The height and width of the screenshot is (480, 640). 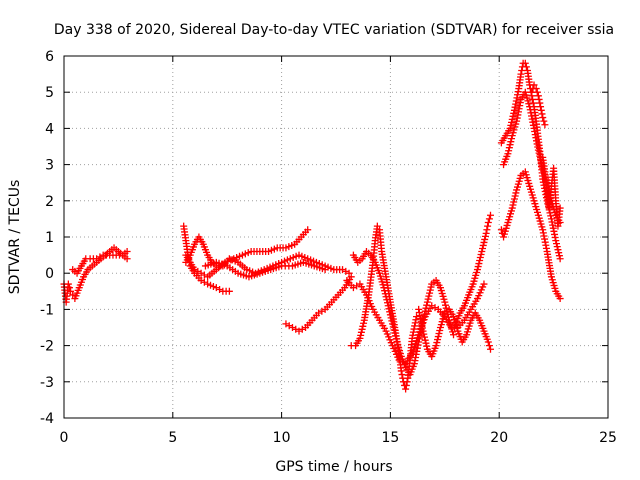 What do you see at coordinates (64, 438) in the screenshot?
I see `x-tick-label: 0` at bounding box center [64, 438].